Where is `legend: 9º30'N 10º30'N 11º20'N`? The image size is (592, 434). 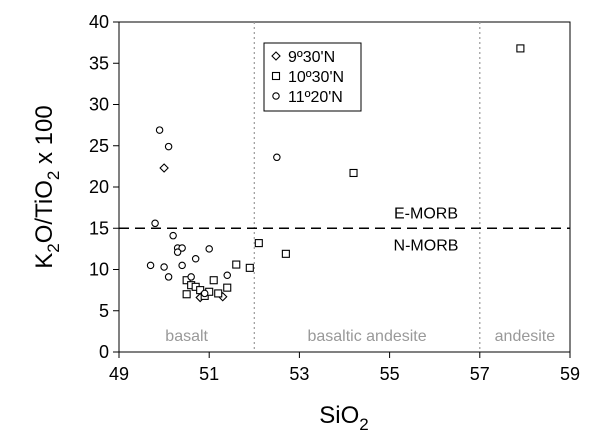
legend: 9º30'N 10º30'N 11º20'N is located at coordinates (312, 77).